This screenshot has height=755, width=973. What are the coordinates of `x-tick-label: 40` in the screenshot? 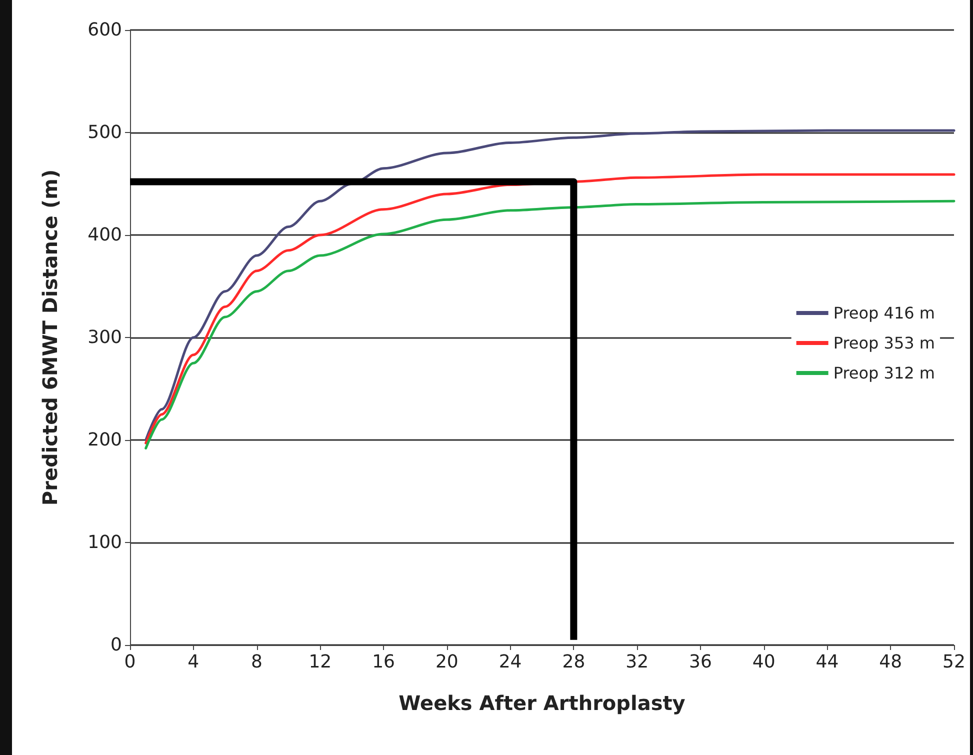 It's located at (764, 662).